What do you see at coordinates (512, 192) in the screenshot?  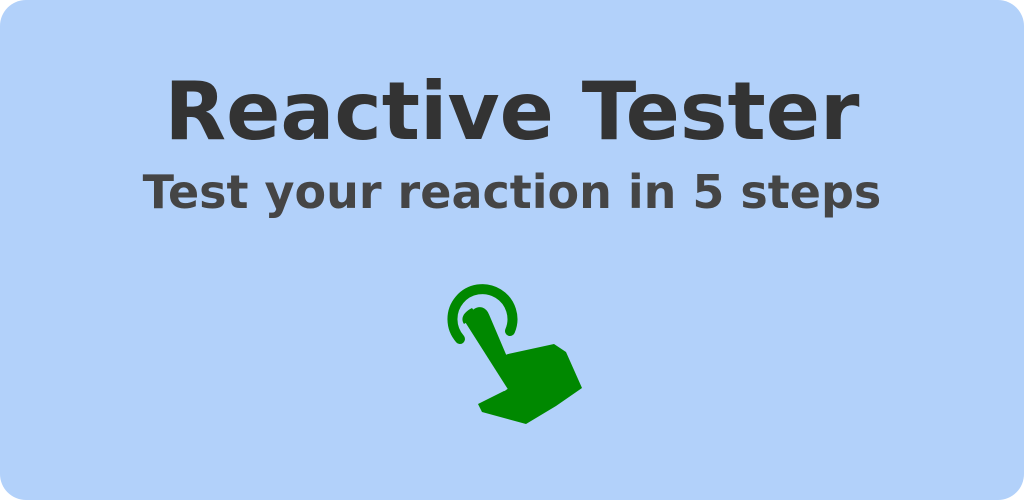 I see `app-subtitle: Test your reaction in 5 steps` at bounding box center [512, 192].